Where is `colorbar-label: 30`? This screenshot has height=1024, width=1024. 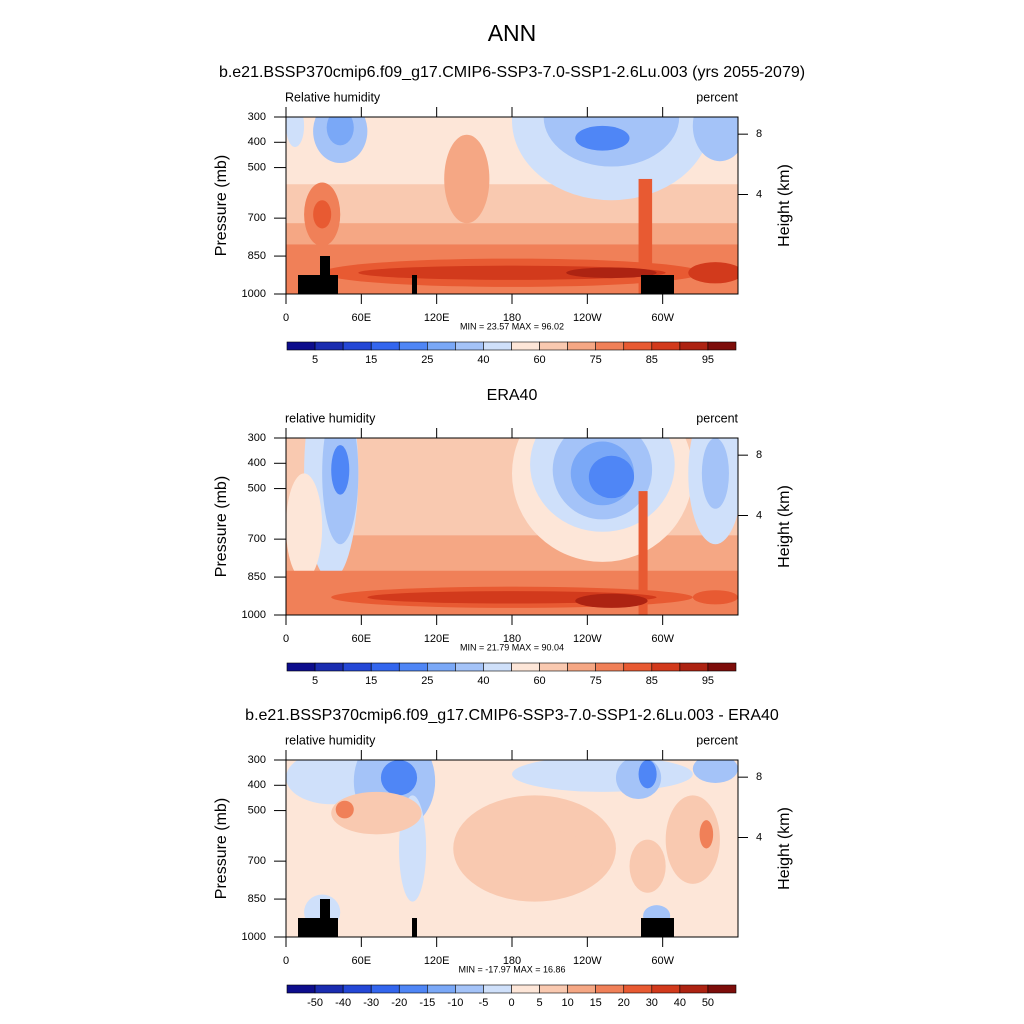 colorbar-label: 30 is located at coordinates (652, 1003).